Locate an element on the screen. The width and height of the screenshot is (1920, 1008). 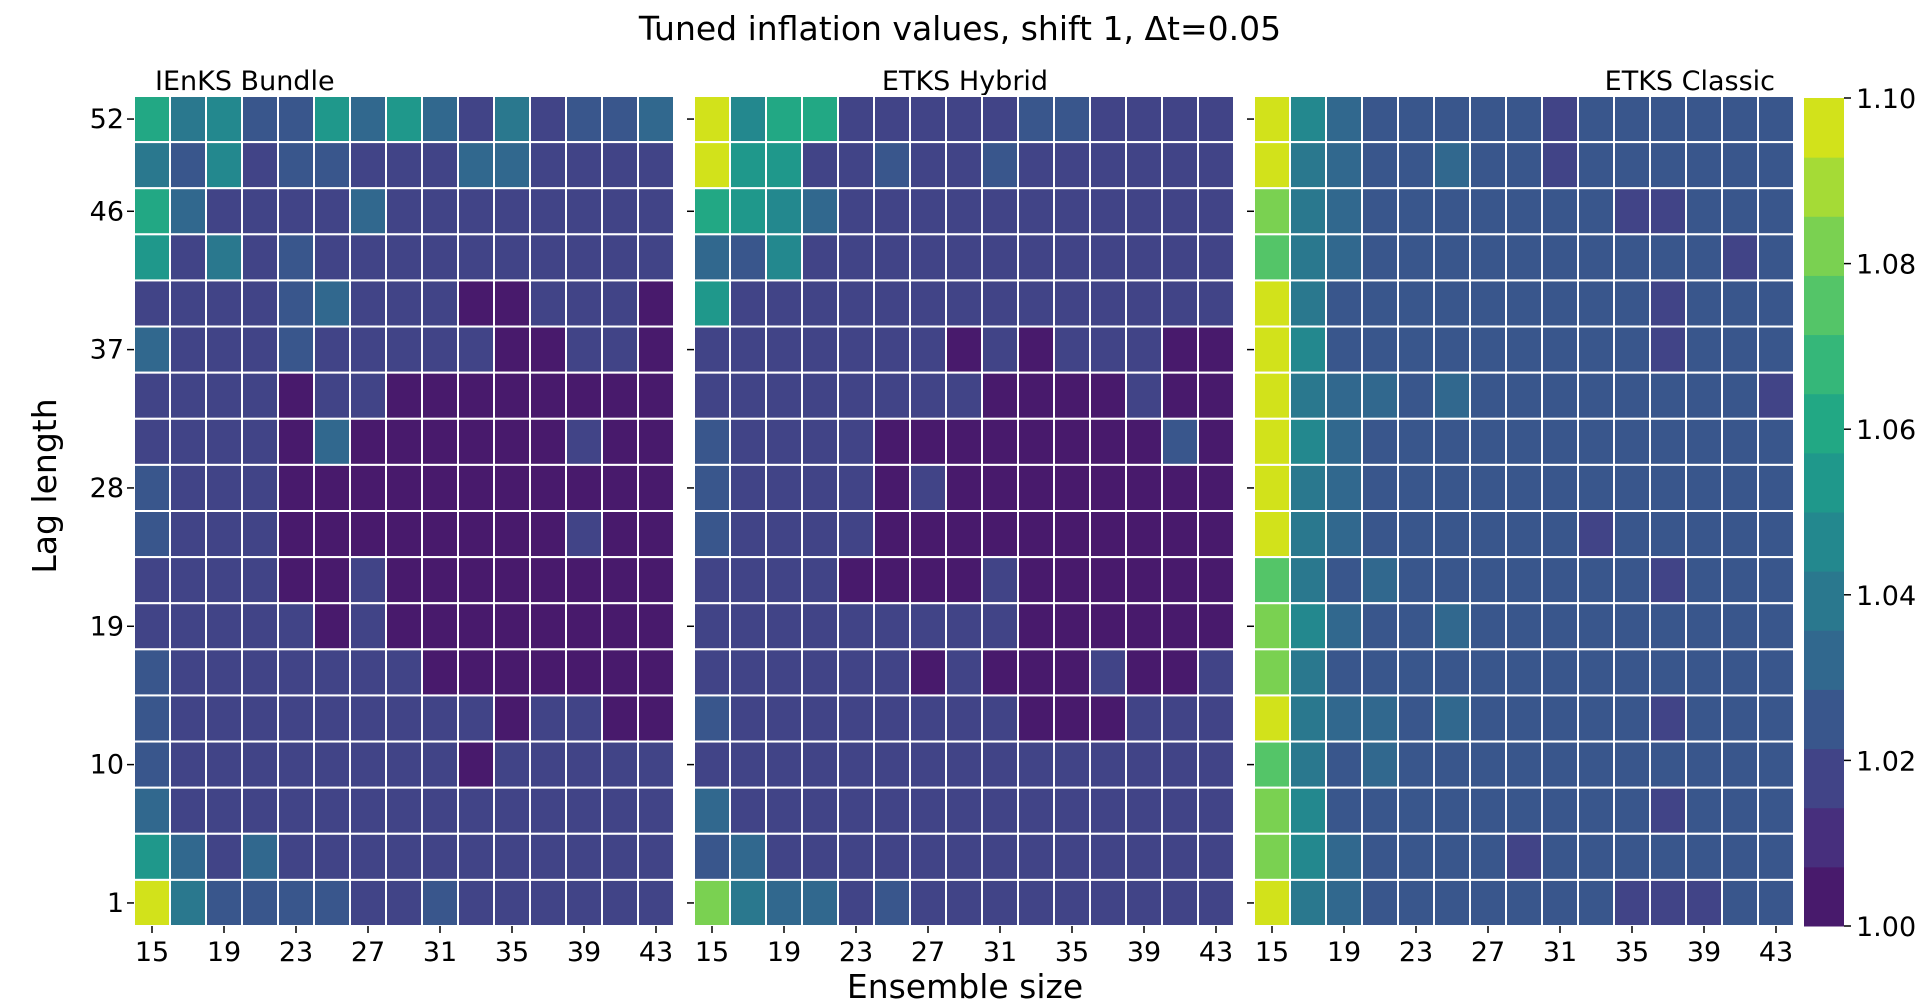
y-tick-label: 37 is located at coordinates (107, 350).